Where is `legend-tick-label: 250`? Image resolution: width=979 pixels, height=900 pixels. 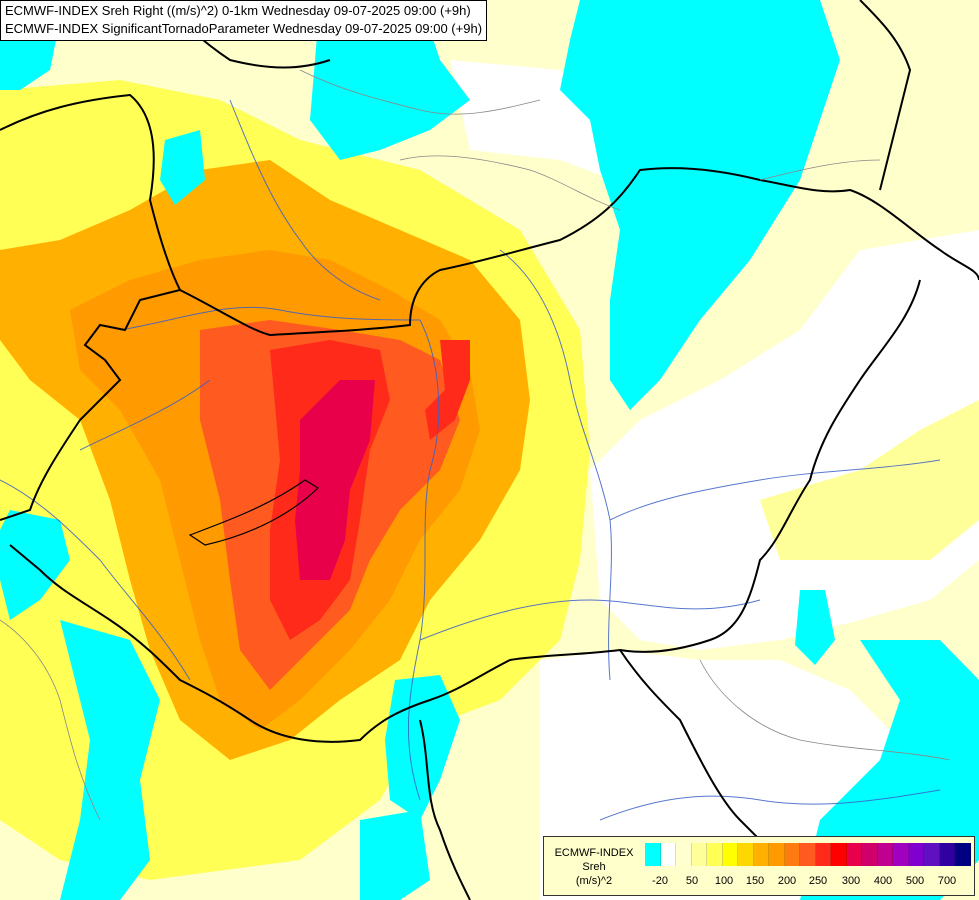 legend-tick-label: 250 is located at coordinates (818, 881).